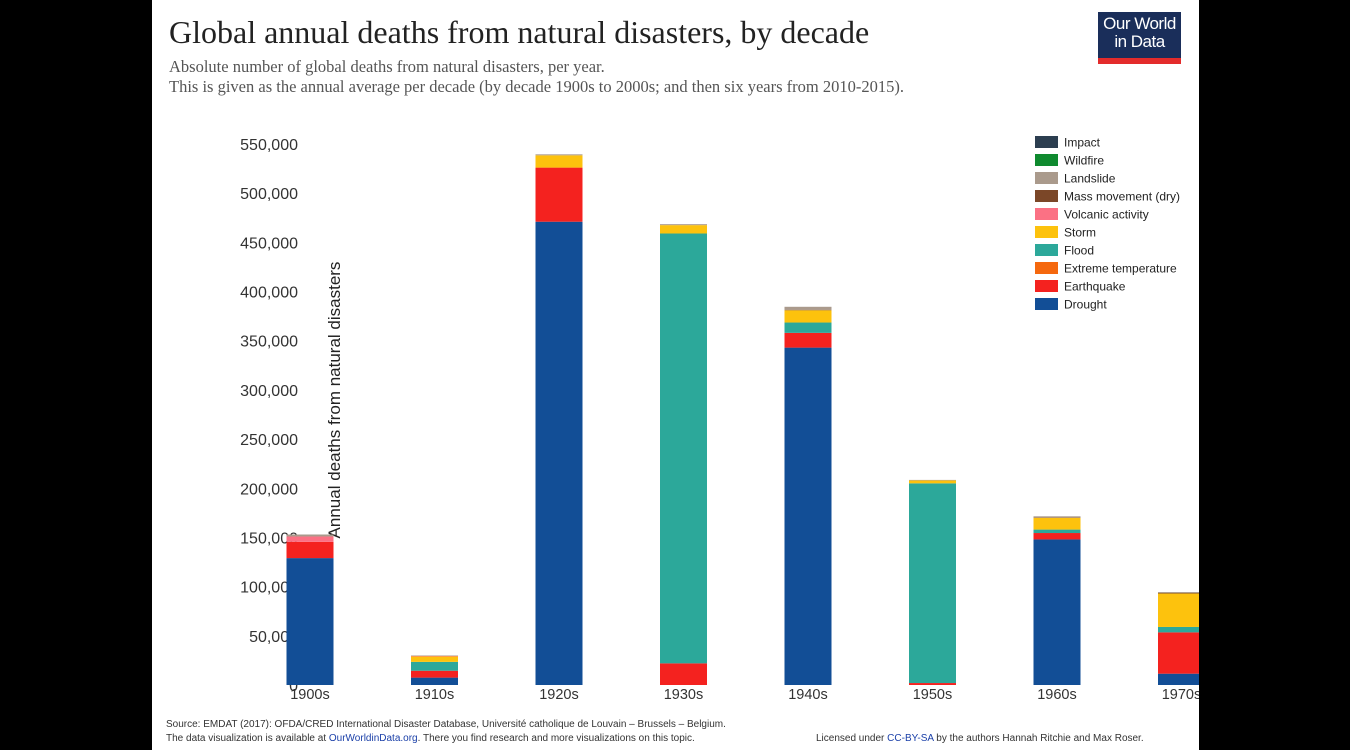 The height and width of the screenshot is (750, 1350). What do you see at coordinates (269, 489) in the screenshot?
I see `y-tick-label: 200,000` at bounding box center [269, 489].